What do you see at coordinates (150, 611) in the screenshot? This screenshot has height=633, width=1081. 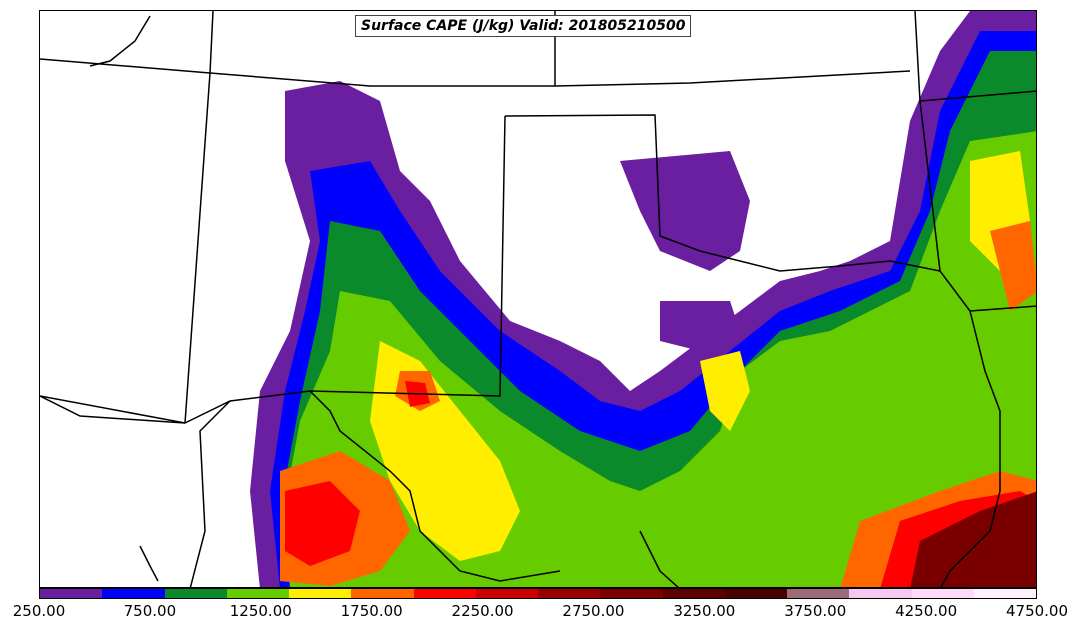 I see `colorbar-tick-label: 750.00` at bounding box center [150, 611].